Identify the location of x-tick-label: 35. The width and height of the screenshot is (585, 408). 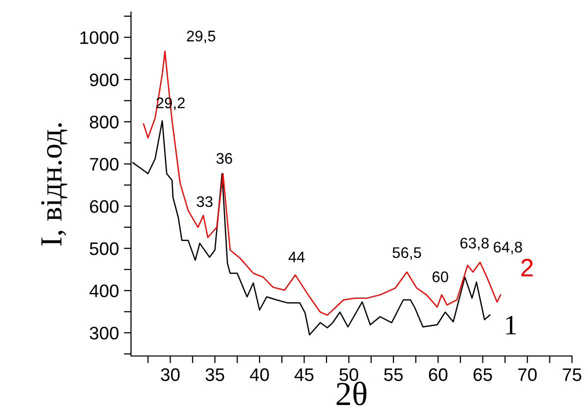
(215, 375).